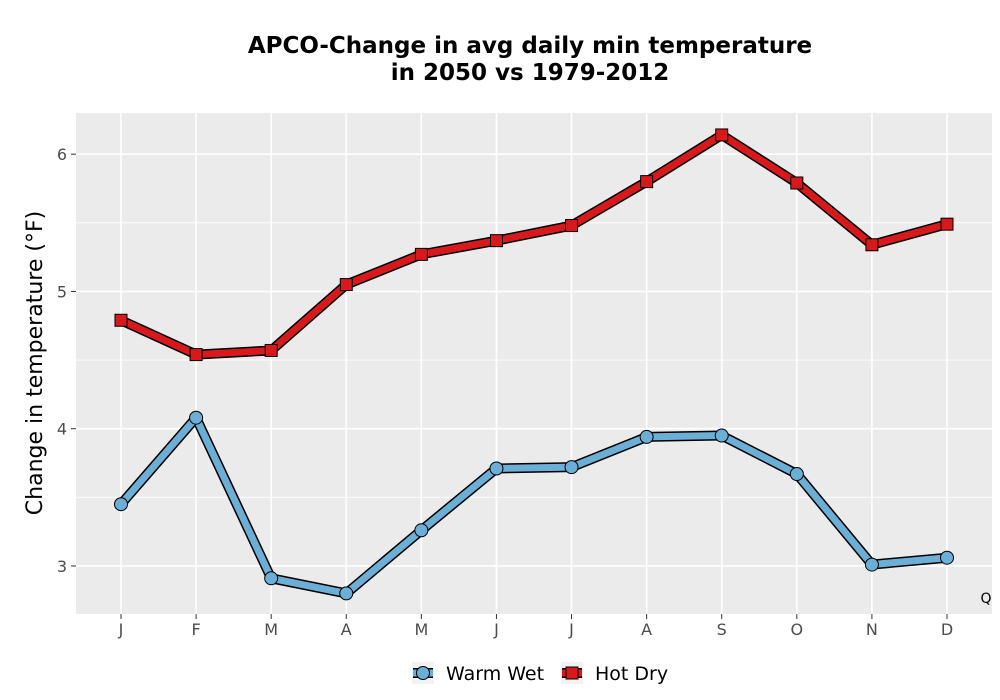 The height and width of the screenshot is (700, 1000). I want to click on x-tick-label: O, so click(797, 629).